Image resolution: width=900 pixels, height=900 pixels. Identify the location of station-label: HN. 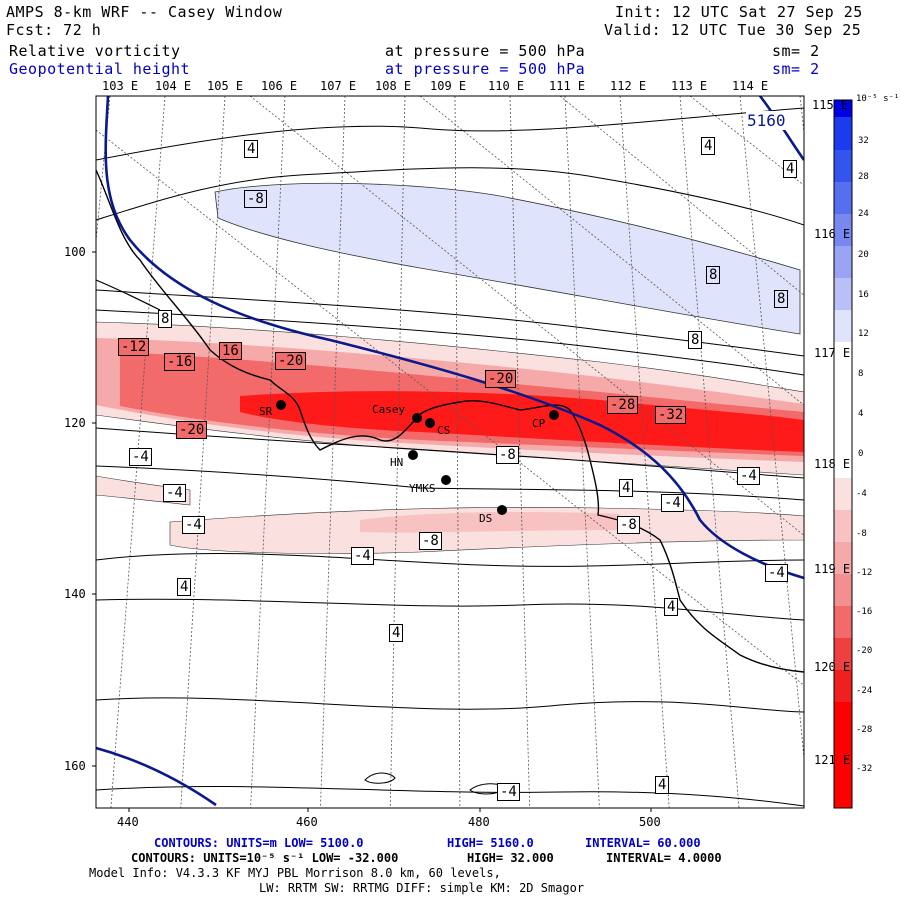
(397, 462).